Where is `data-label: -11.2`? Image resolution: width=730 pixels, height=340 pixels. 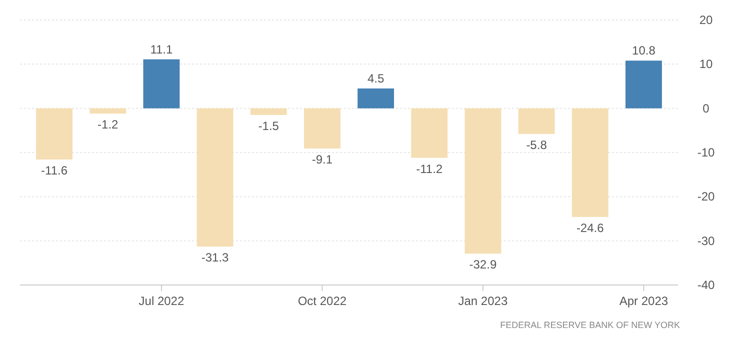 data-label: -11.2 is located at coordinates (429, 169).